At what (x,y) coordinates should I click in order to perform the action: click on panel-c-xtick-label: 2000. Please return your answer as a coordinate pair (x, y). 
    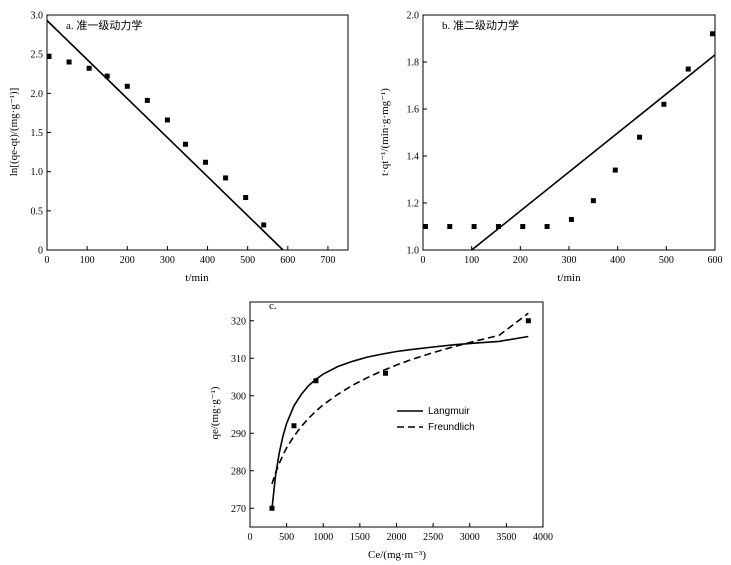
    Looking at the image, I should click on (397, 537).